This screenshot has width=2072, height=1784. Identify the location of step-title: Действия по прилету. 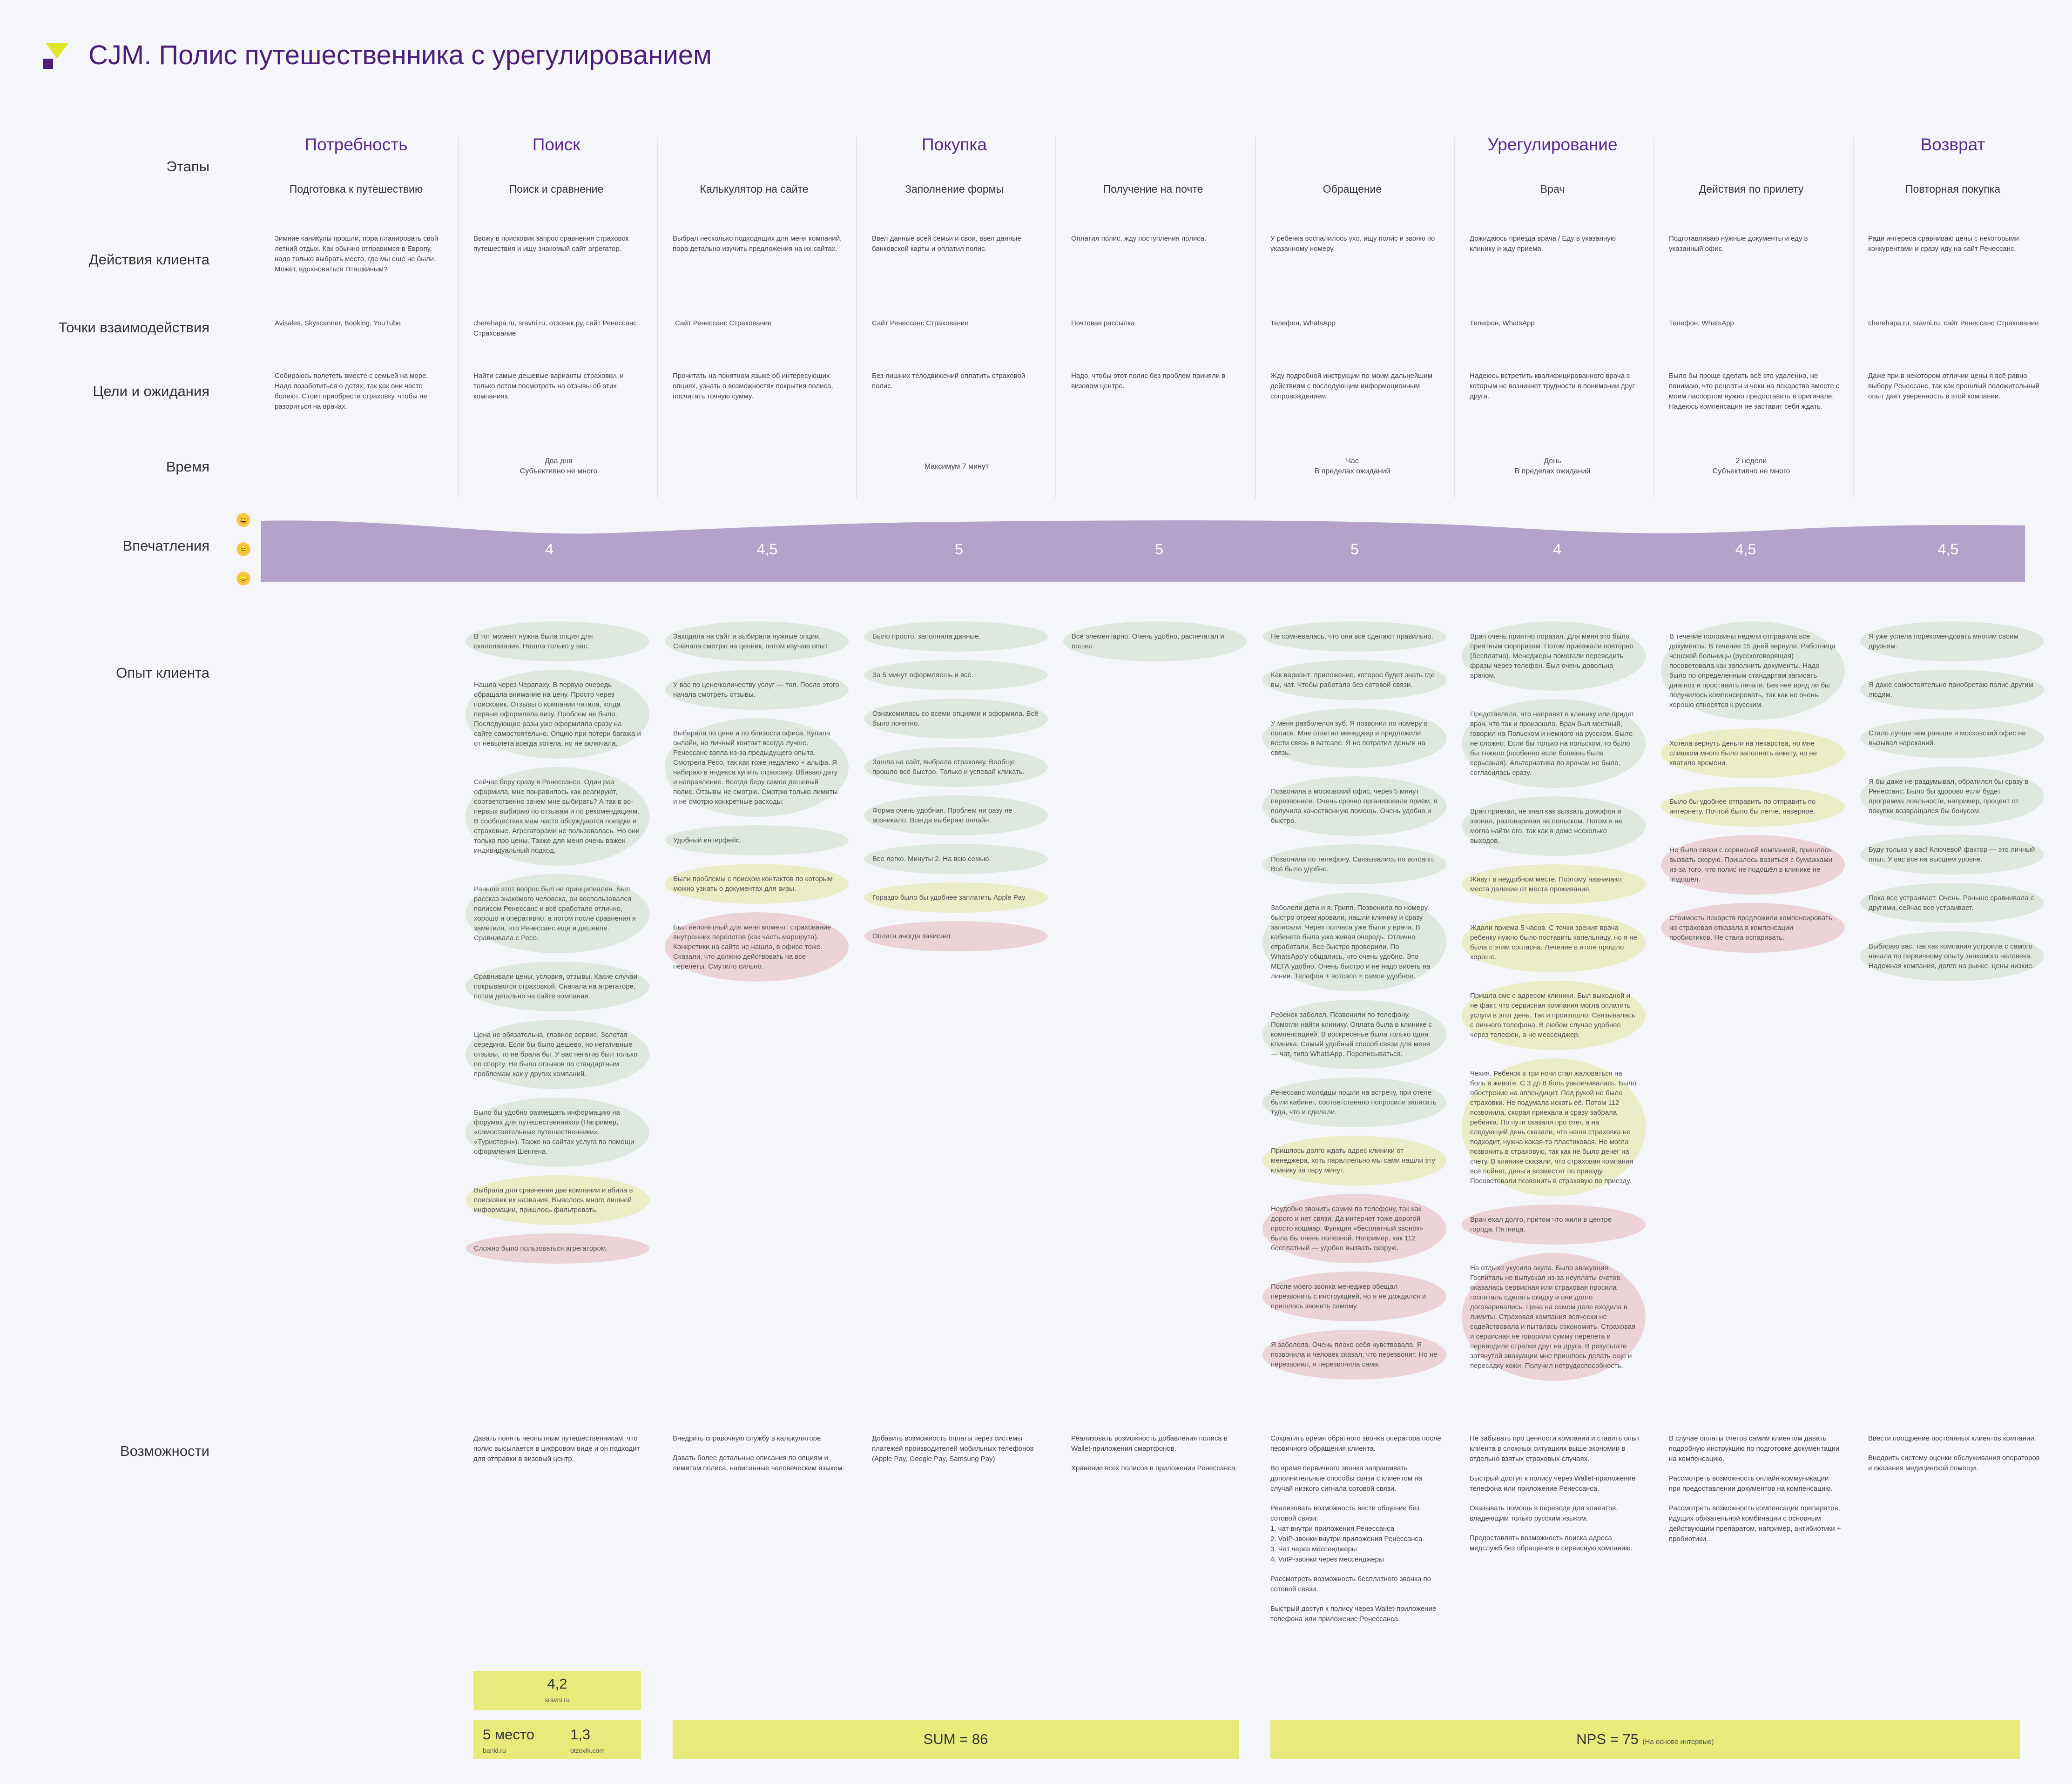
(1751, 189).